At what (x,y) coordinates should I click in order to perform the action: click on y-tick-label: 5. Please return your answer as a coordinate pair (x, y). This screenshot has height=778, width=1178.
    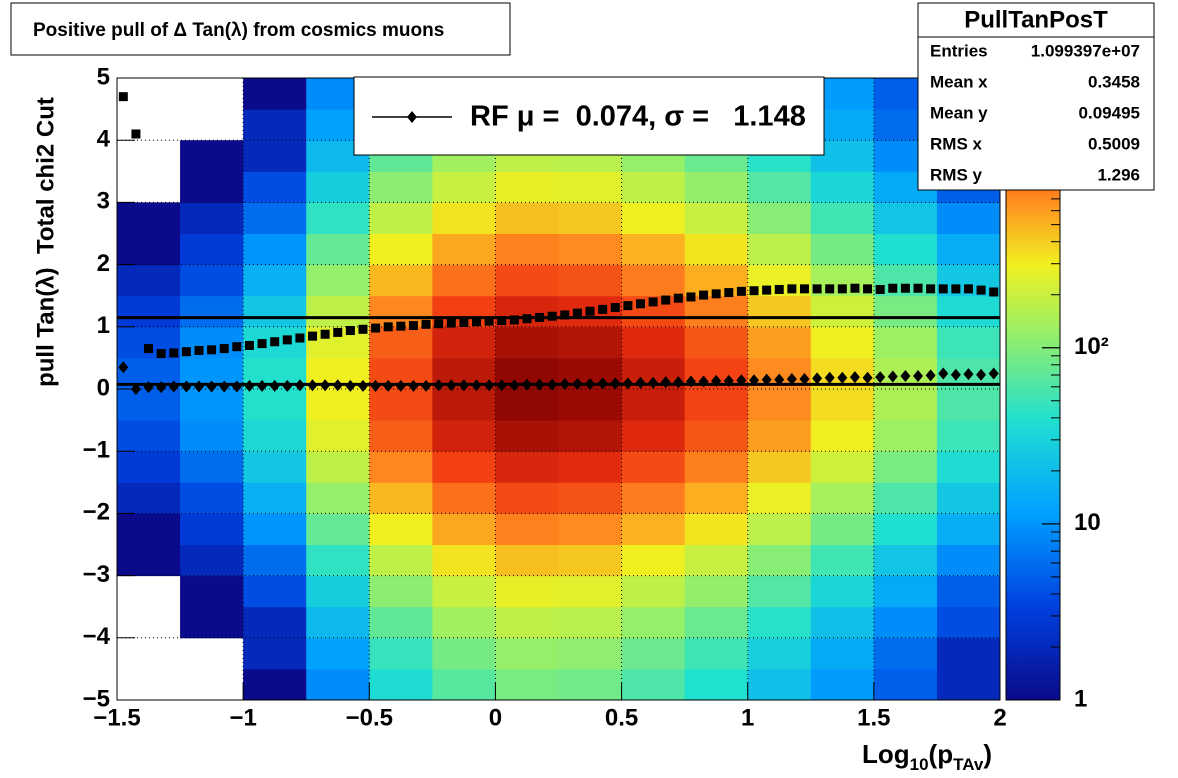
    Looking at the image, I should click on (103, 76).